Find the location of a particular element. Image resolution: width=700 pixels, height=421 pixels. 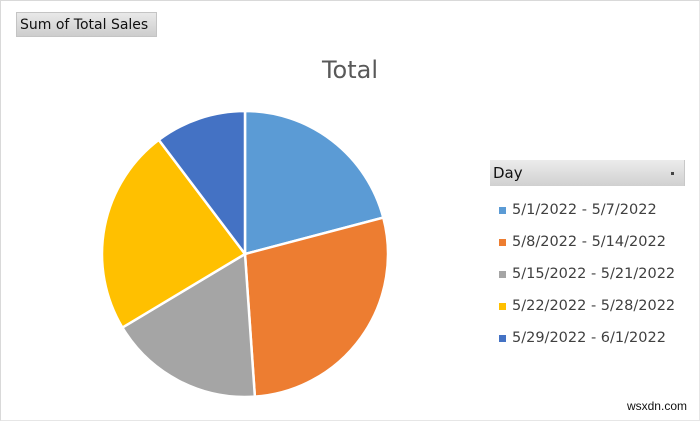

legend-item: 5/15/2022 - 5/21/2022 is located at coordinates (587, 274).